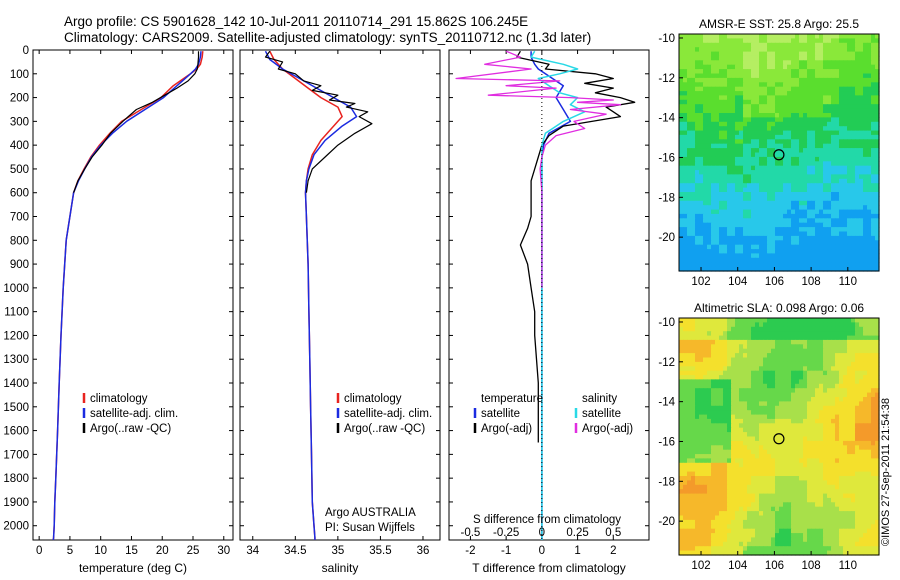 This screenshot has width=900, height=580. I want to click on argo-annotation-line1: Argo AUSTRALIA, so click(370, 513).